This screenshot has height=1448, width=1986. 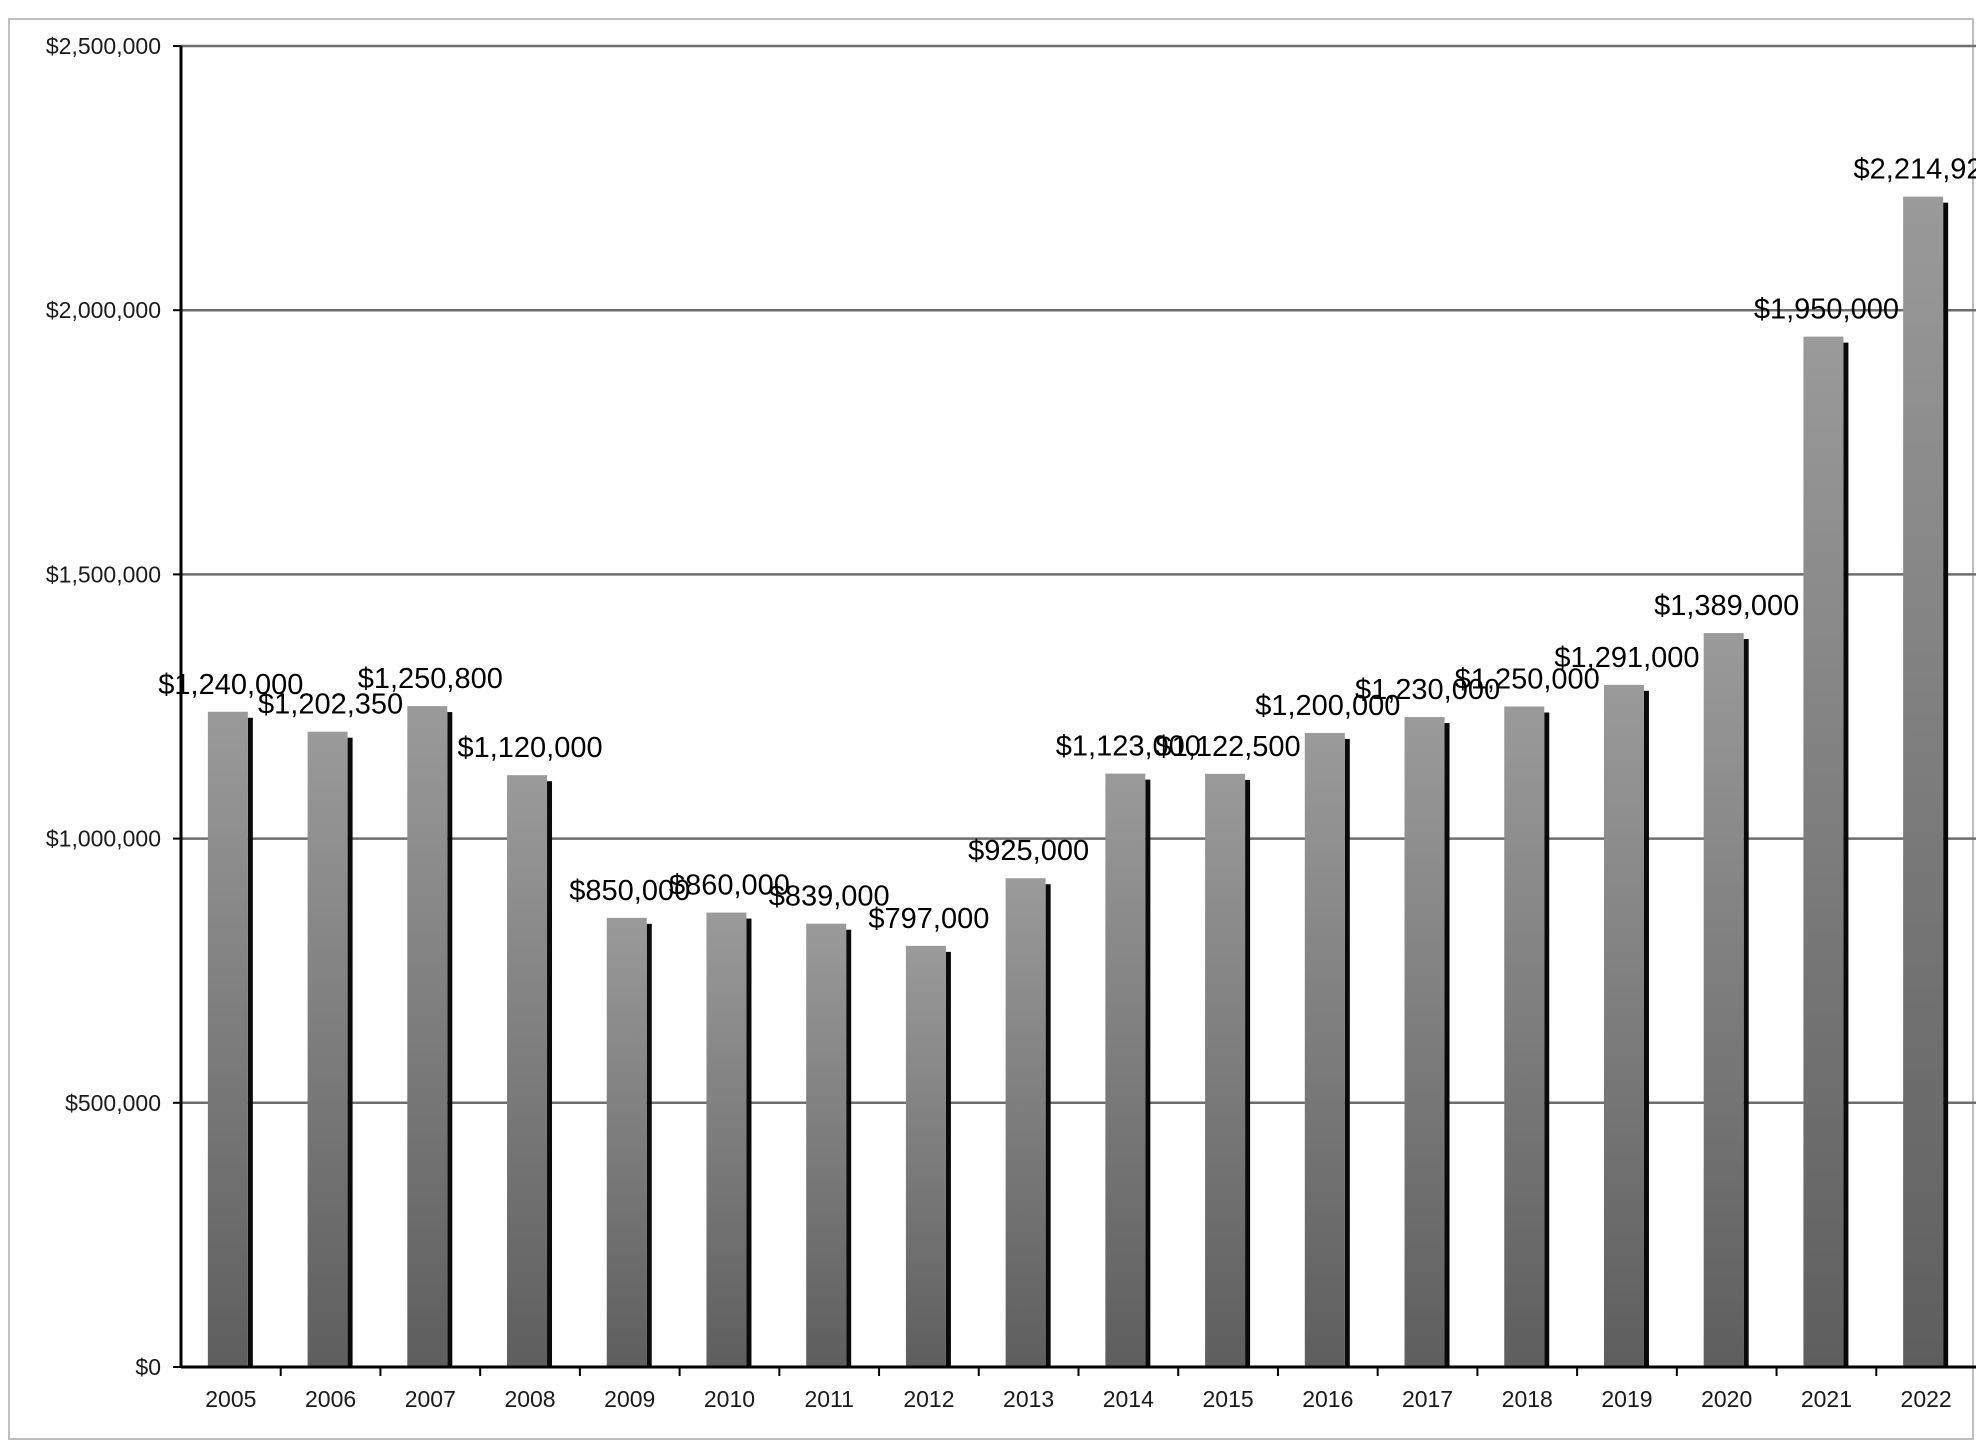 What do you see at coordinates (928, 1399) in the screenshot?
I see `x-tick-label: 2012` at bounding box center [928, 1399].